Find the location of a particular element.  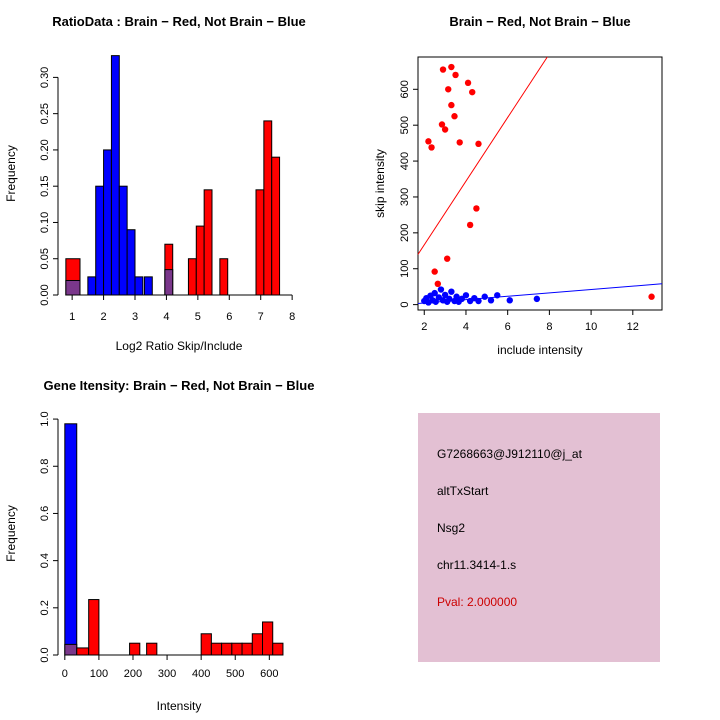

y-tick-label: 300 is located at coordinates (405, 197).